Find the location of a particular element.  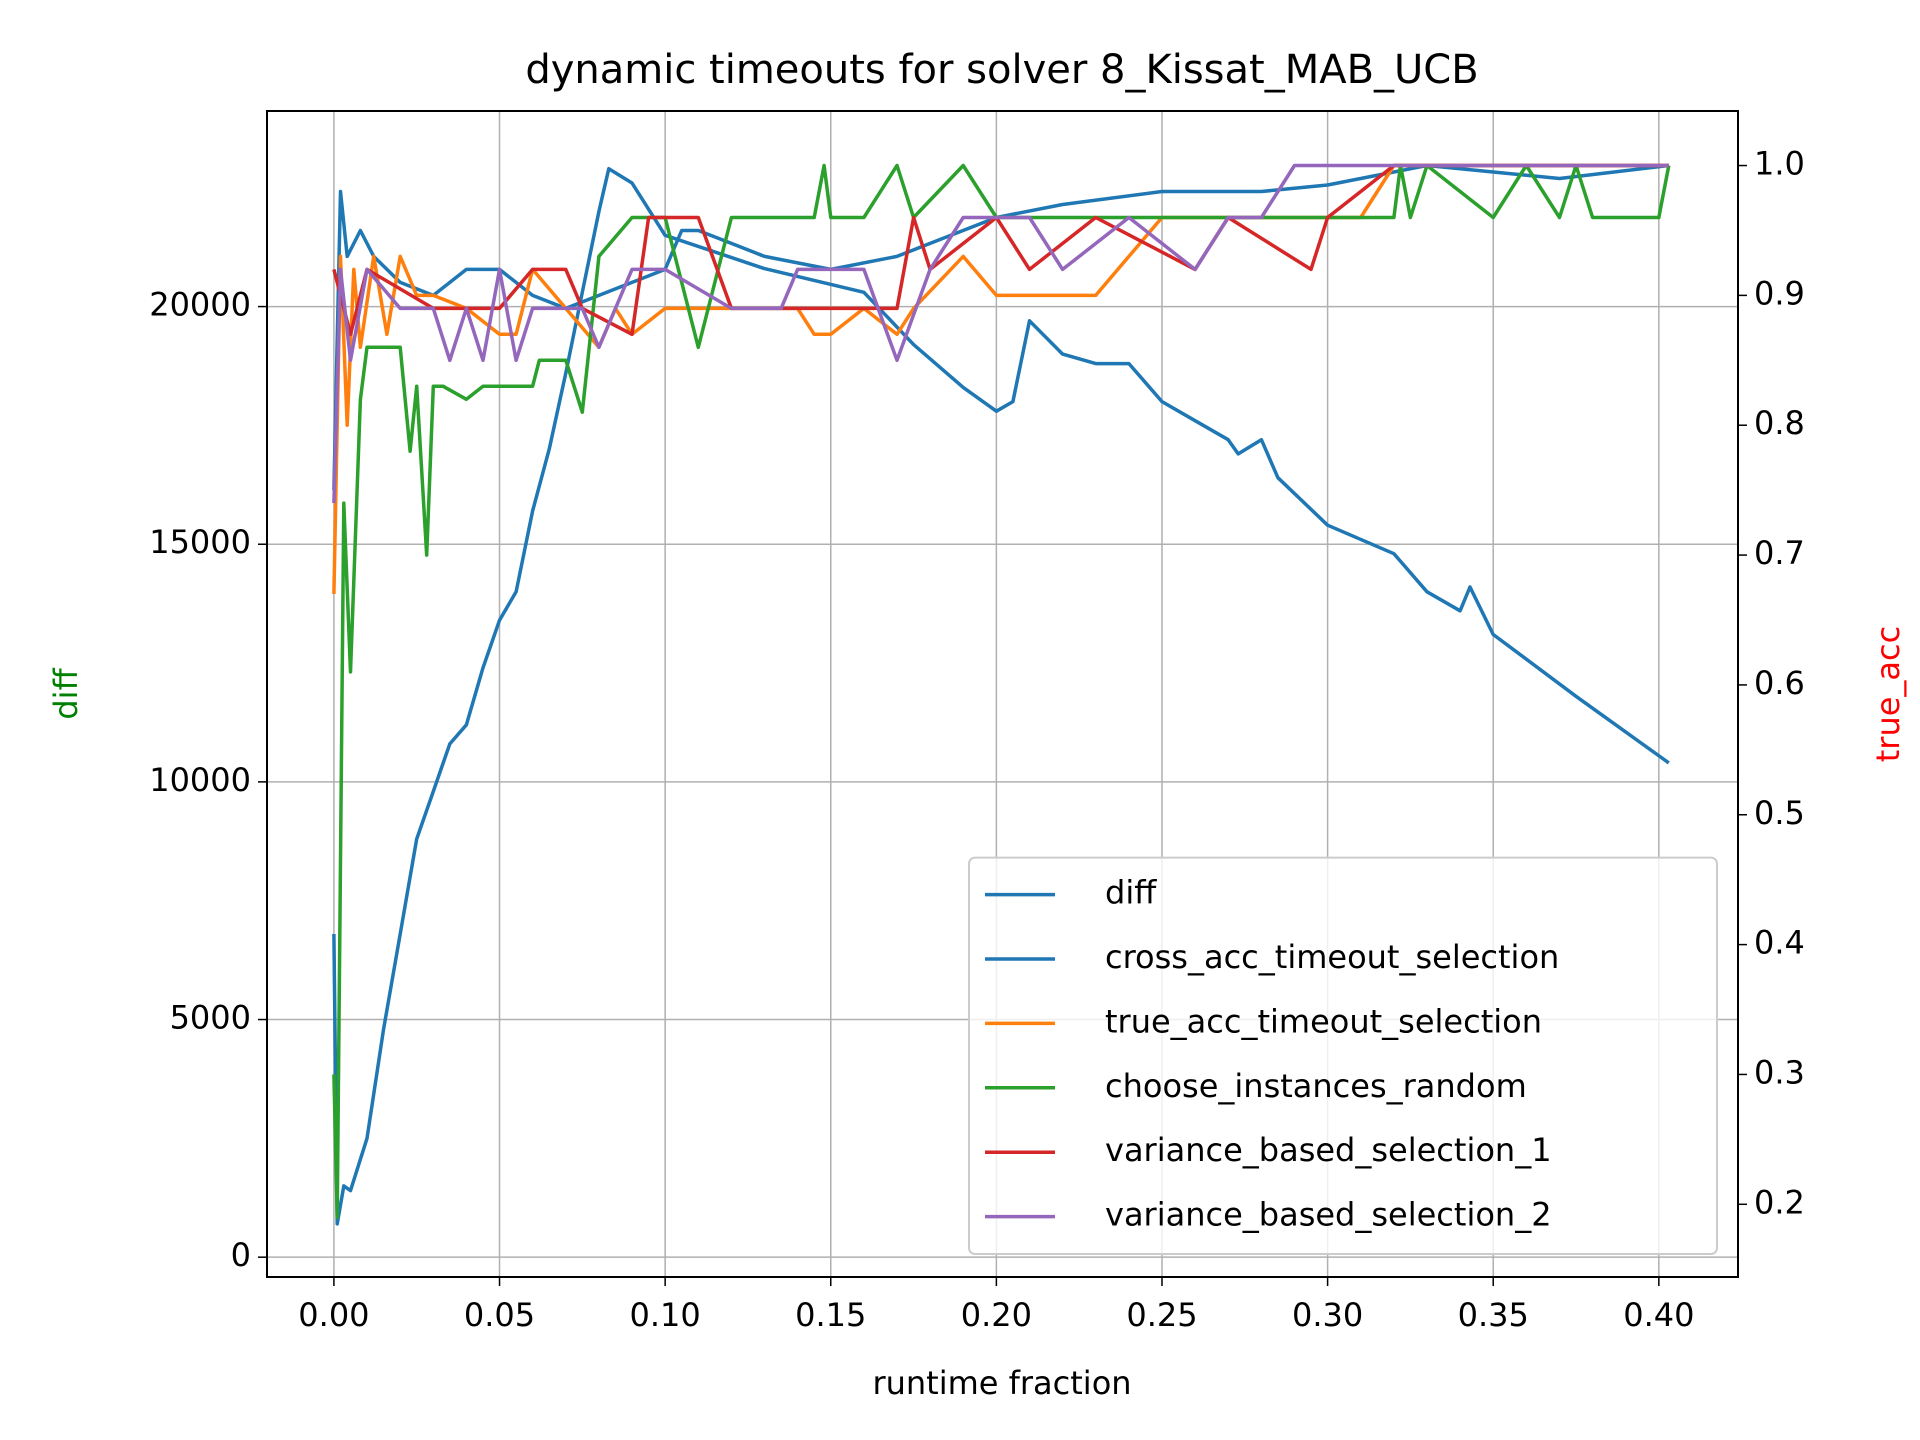

legend-label: diff is located at coordinates (1131, 893).